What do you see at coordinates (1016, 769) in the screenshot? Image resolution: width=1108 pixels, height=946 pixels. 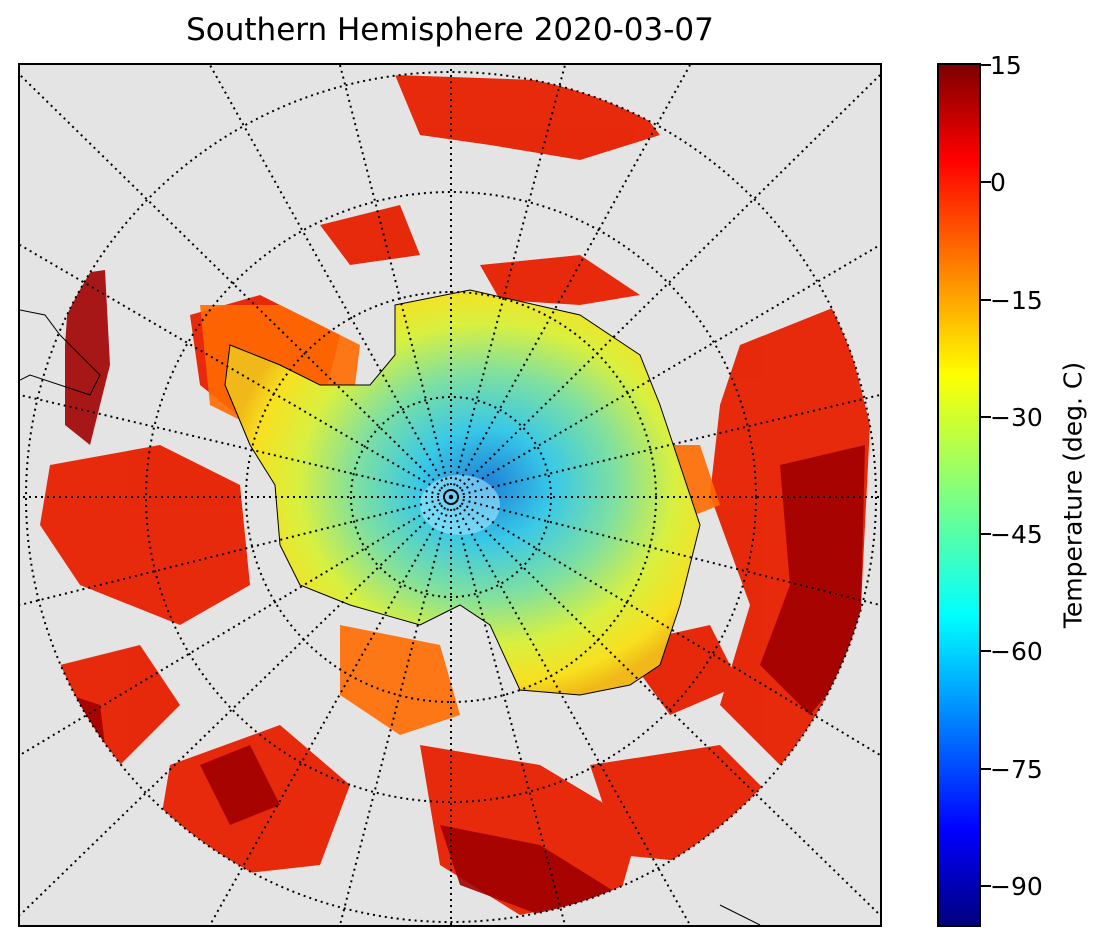 I see `colorbar-tick-label: −75` at bounding box center [1016, 769].